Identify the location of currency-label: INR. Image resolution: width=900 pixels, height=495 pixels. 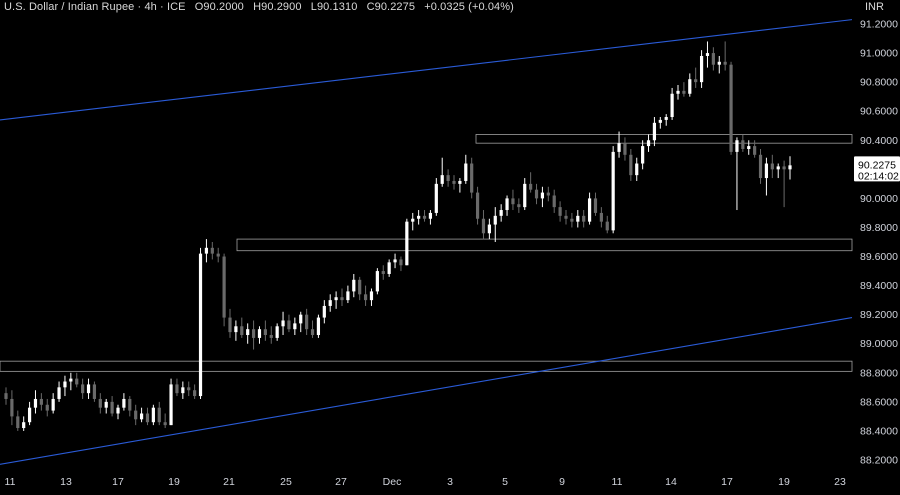
(874, 7).